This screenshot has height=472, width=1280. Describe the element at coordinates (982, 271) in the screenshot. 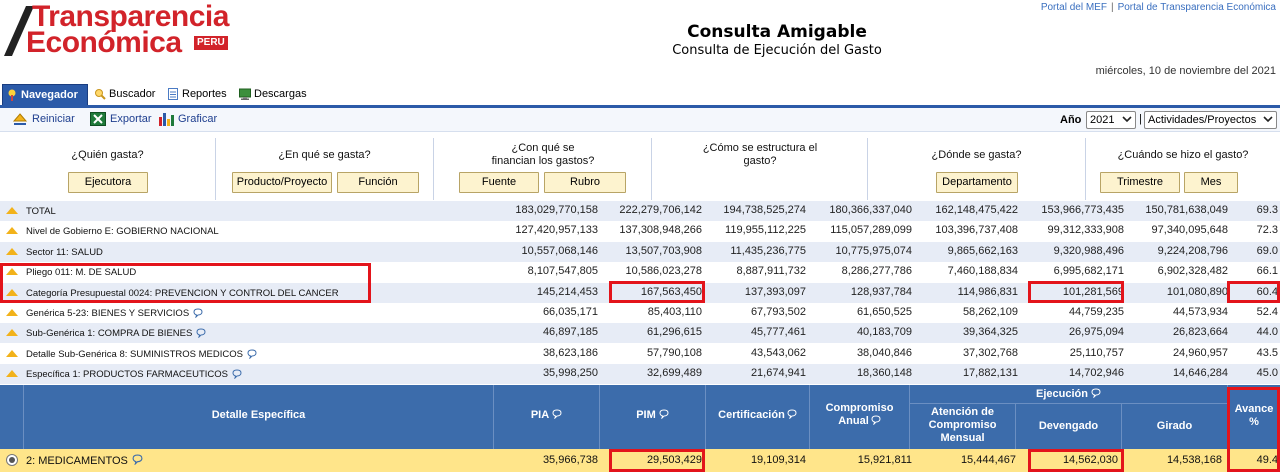

I see `row-value: 7,460,188,834` at that location.